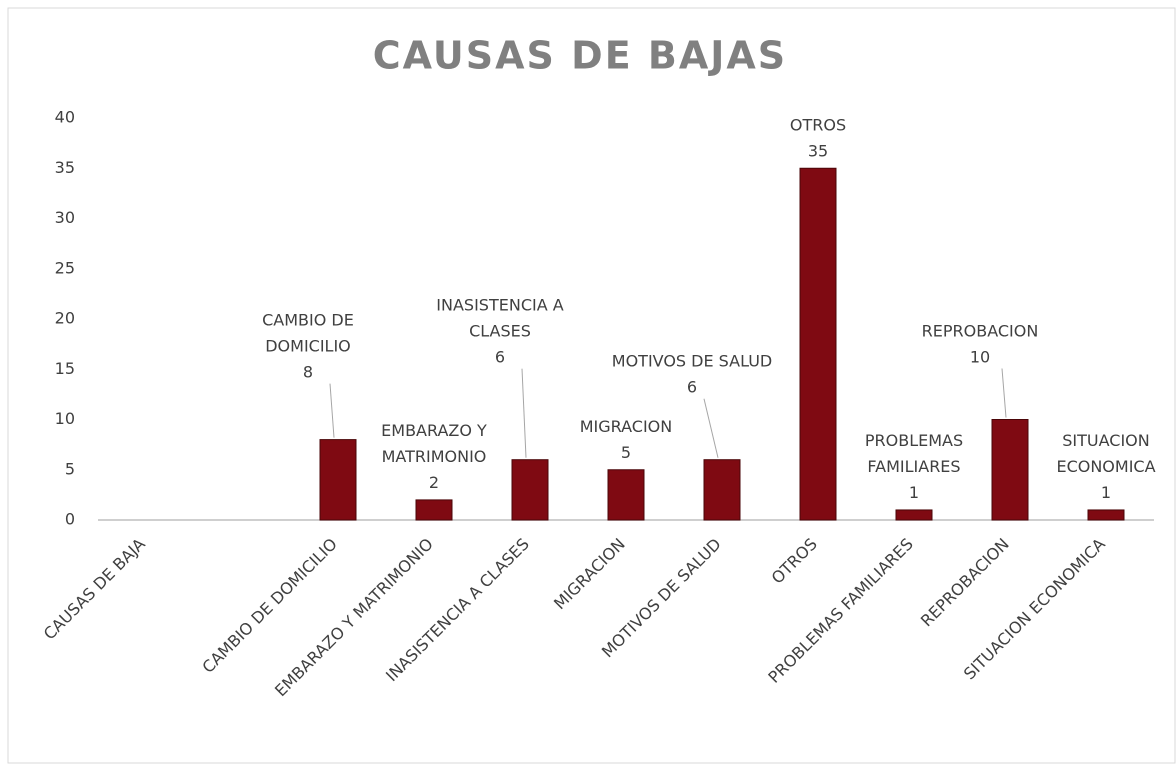 The height and width of the screenshot is (764, 1176). Describe the element at coordinates (65, 267) in the screenshot. I see `y-tick-label: 25` at that location.